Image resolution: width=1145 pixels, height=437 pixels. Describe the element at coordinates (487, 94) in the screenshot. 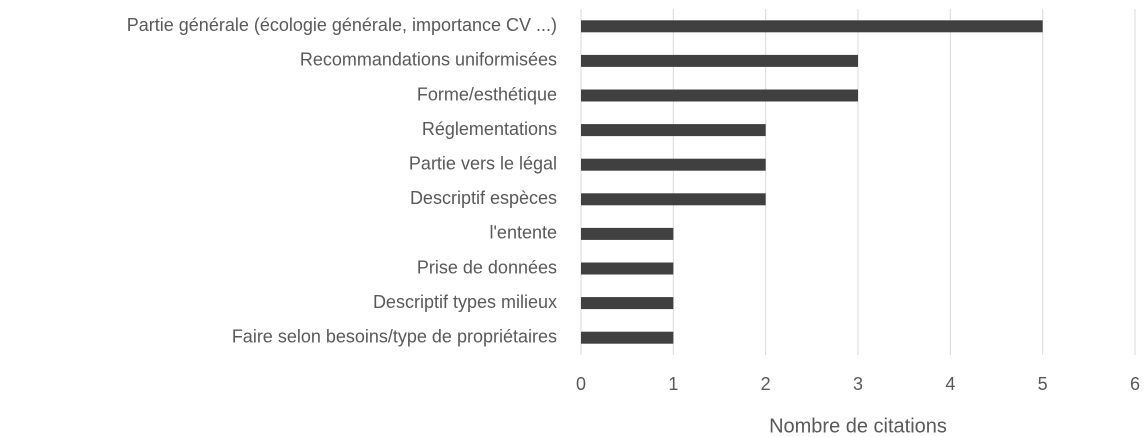

I see `y-tick-label: Forme/esthétique` at that location.